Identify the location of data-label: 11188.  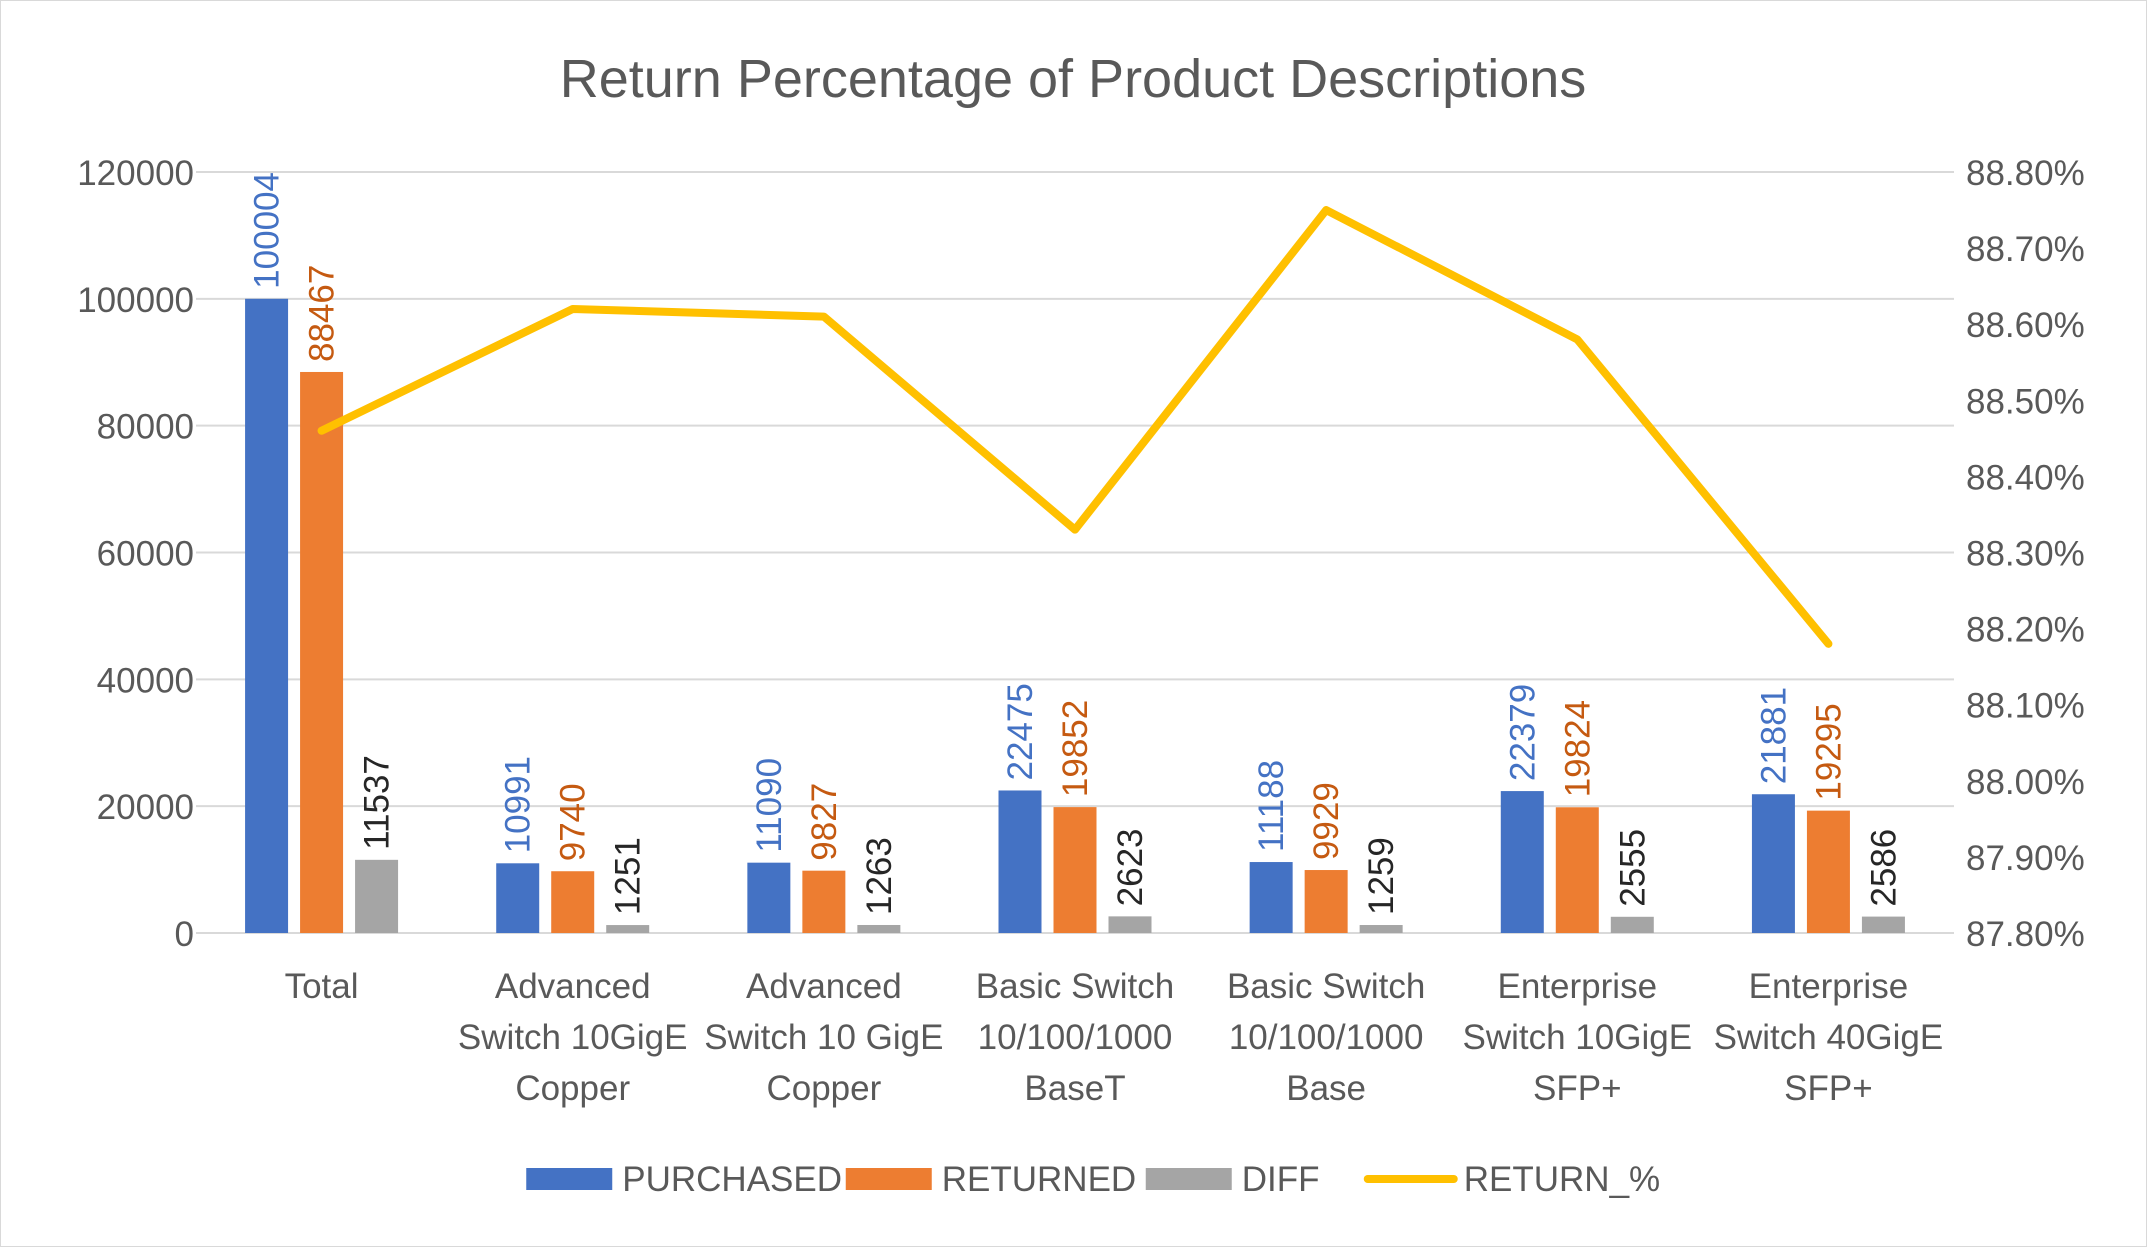
(1271, 806).